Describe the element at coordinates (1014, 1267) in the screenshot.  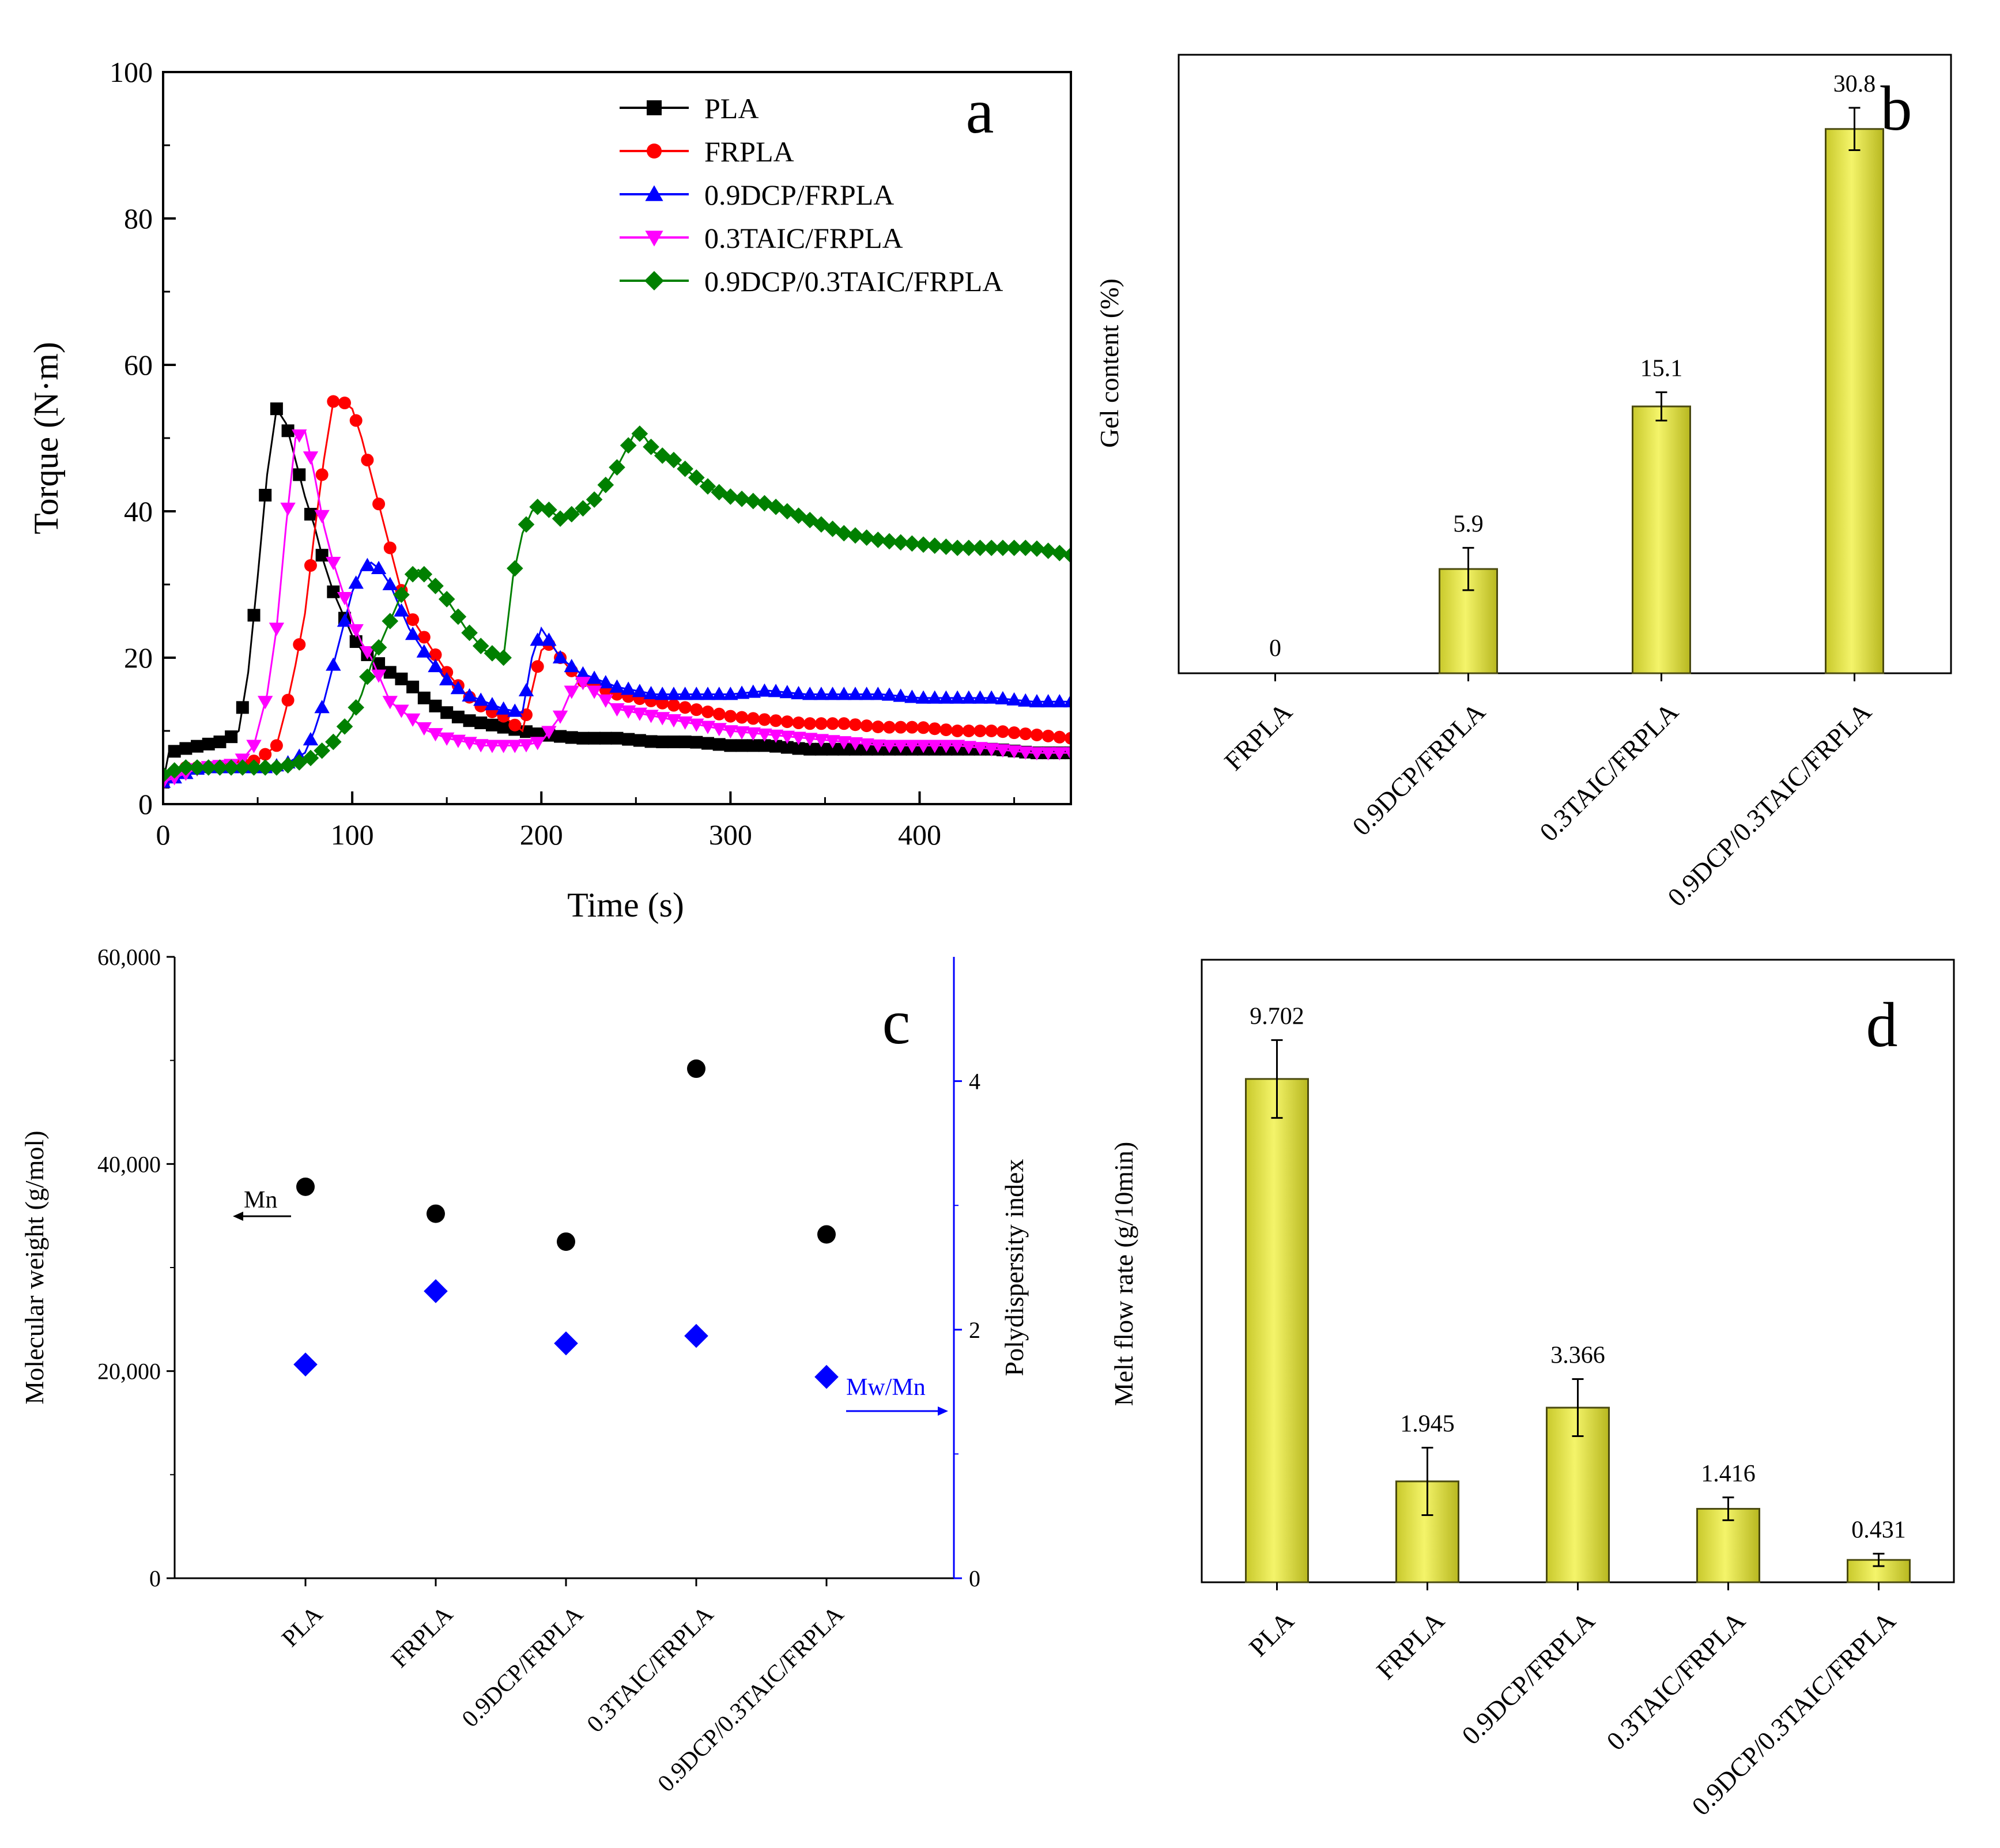
I see `y2-axis-label-c: Polydispersity index` at that location.